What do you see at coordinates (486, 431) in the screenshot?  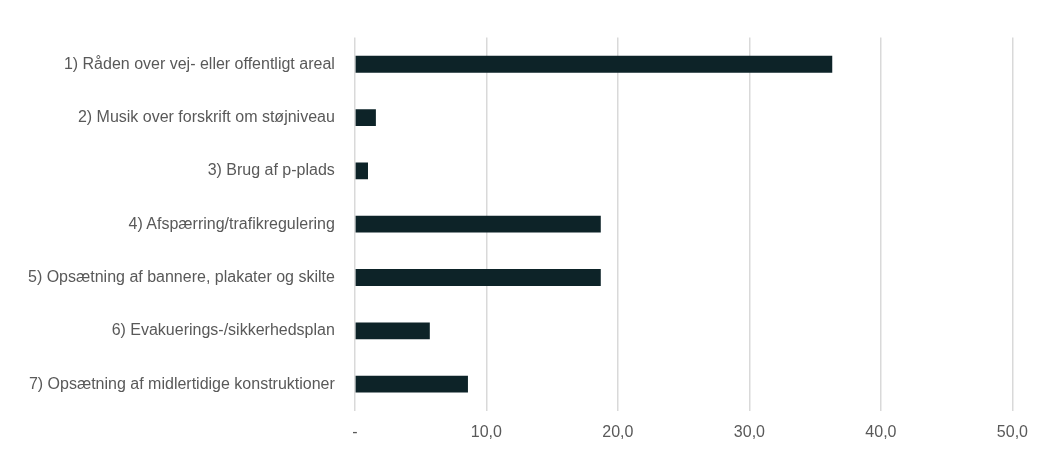 I see `x-tick-label: 10,0` at bounding box center [486, 431].